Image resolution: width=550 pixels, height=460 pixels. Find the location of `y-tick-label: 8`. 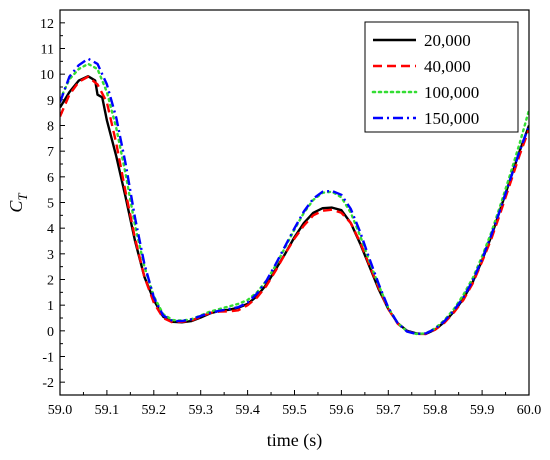

y-tick-label: 8 is located at coordinates (50, 127).